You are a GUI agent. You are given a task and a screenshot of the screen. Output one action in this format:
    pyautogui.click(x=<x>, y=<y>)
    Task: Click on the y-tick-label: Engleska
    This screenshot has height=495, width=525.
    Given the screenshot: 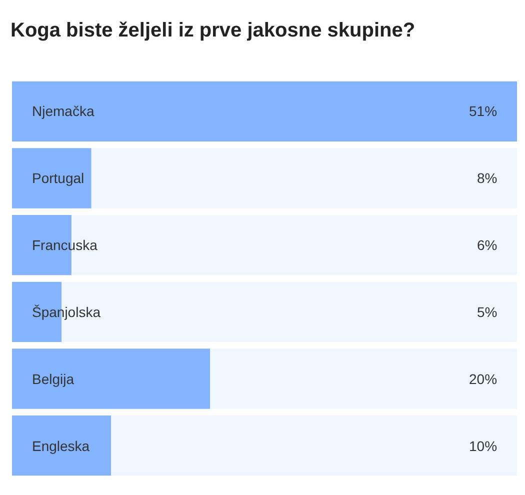 What is the action you would take?
    pyautogui.click(x=61, y=446)
    